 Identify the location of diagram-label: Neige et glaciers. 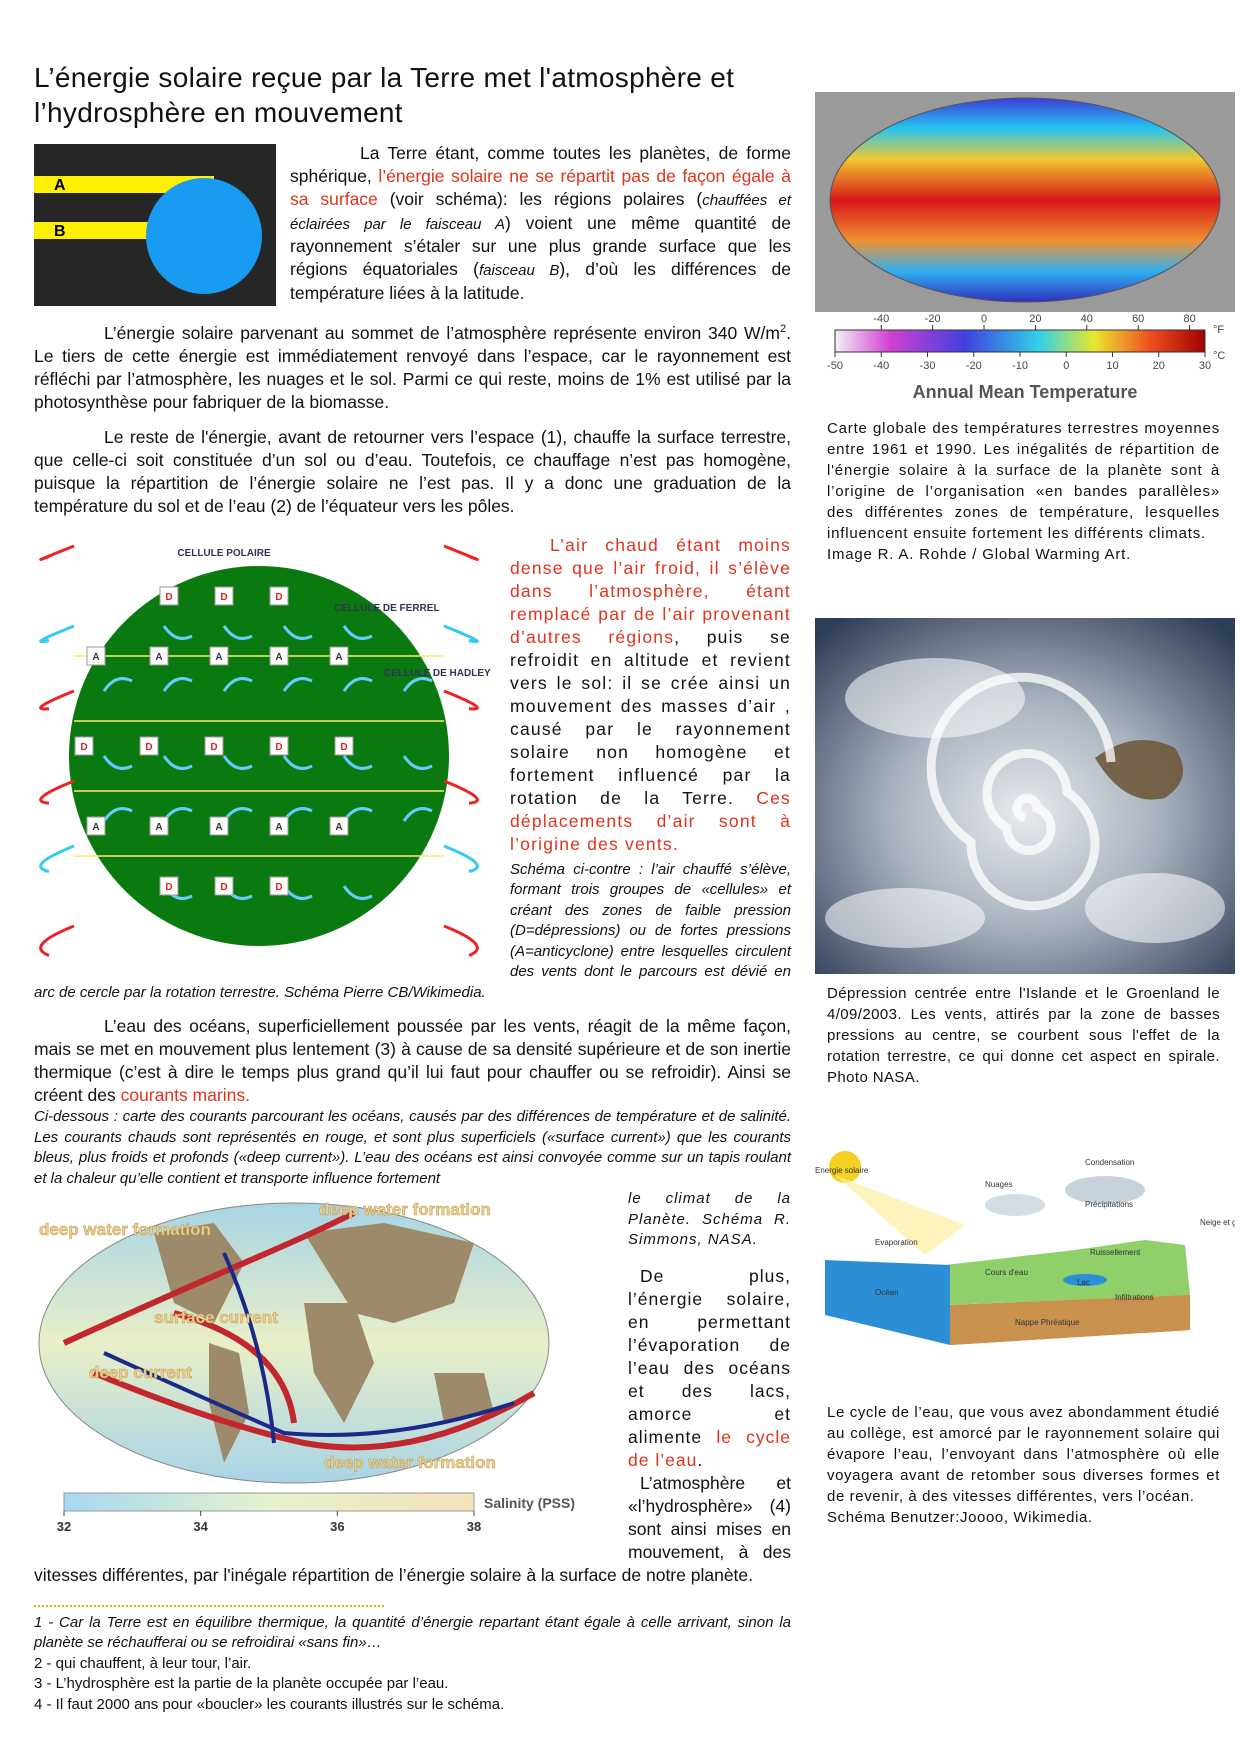
(1217, 1222).